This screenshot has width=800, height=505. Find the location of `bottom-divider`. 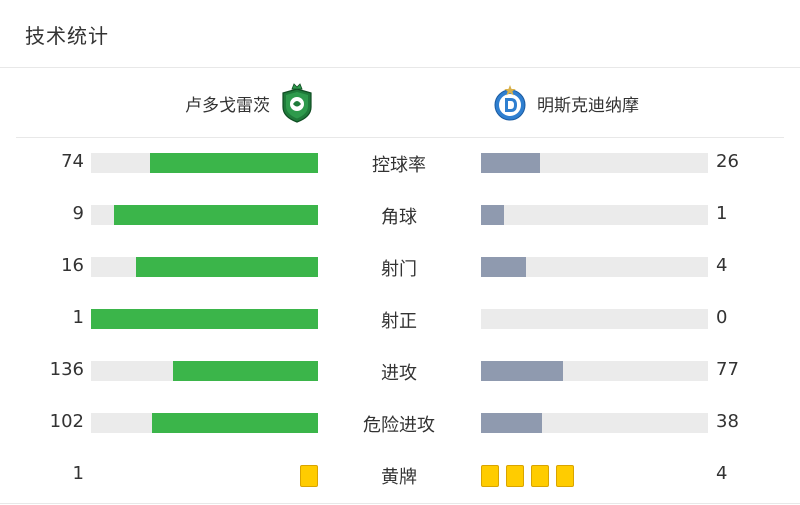

bottom-divider is located at coordinates (400, 503).